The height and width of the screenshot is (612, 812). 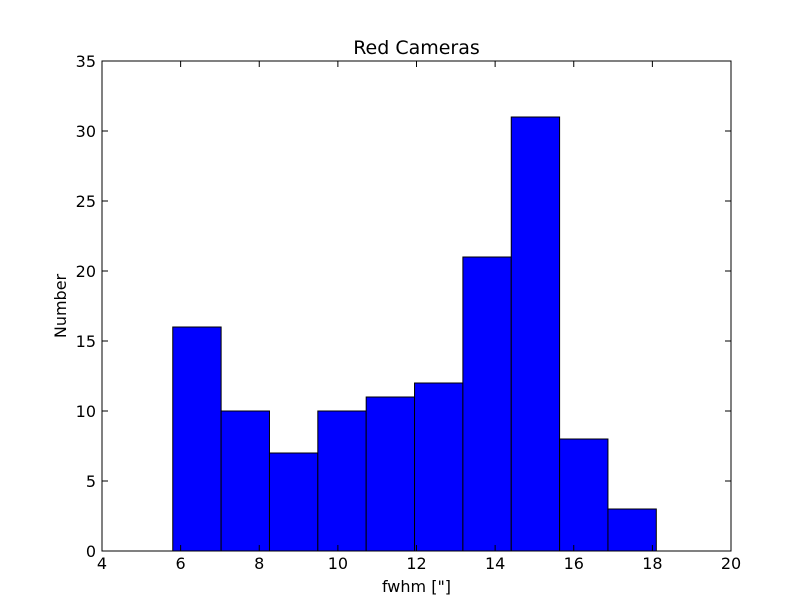 What do you see at coordinates (181, 563) in the screenshot?
I see `x-tick-label: 6` at bounding box center [181, 563].